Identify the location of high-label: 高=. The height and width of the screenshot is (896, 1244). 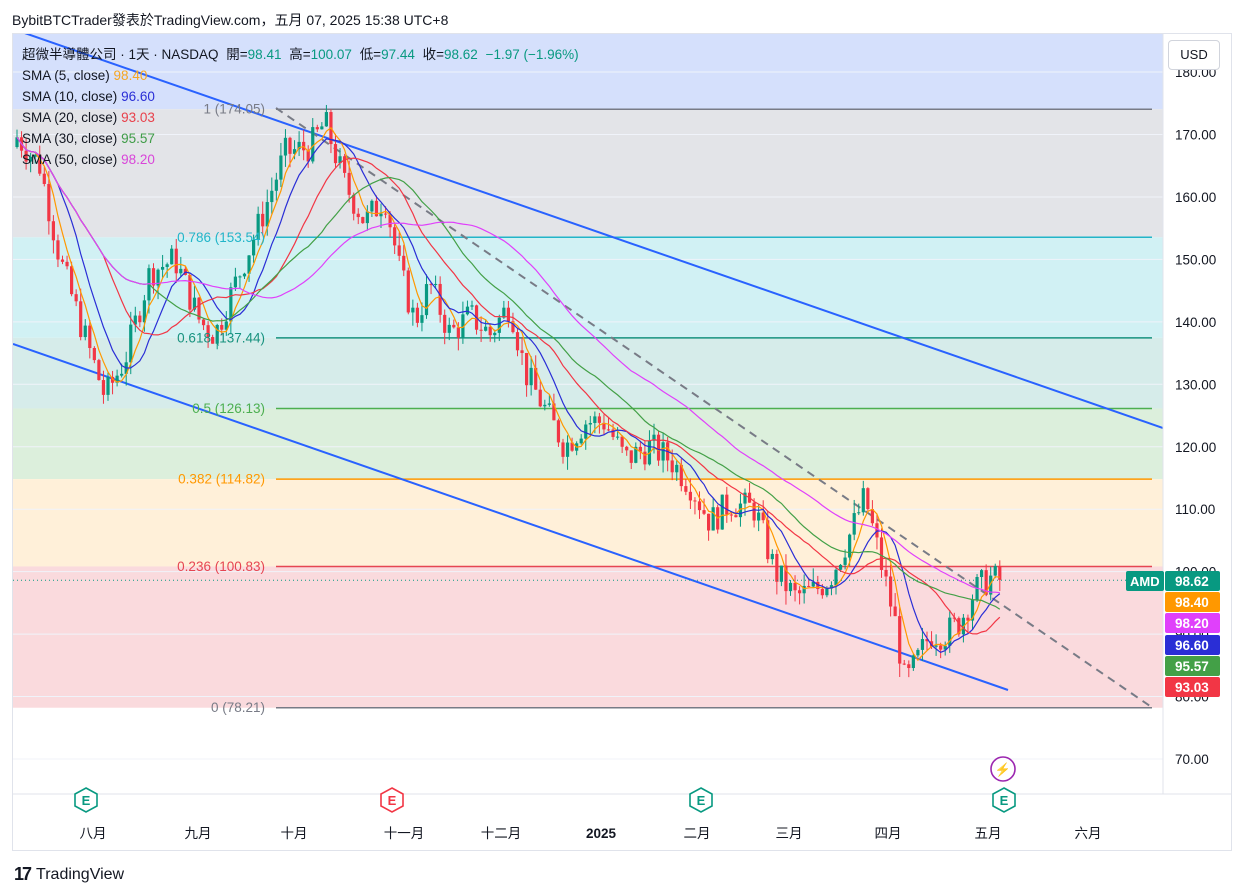
(300, 54).